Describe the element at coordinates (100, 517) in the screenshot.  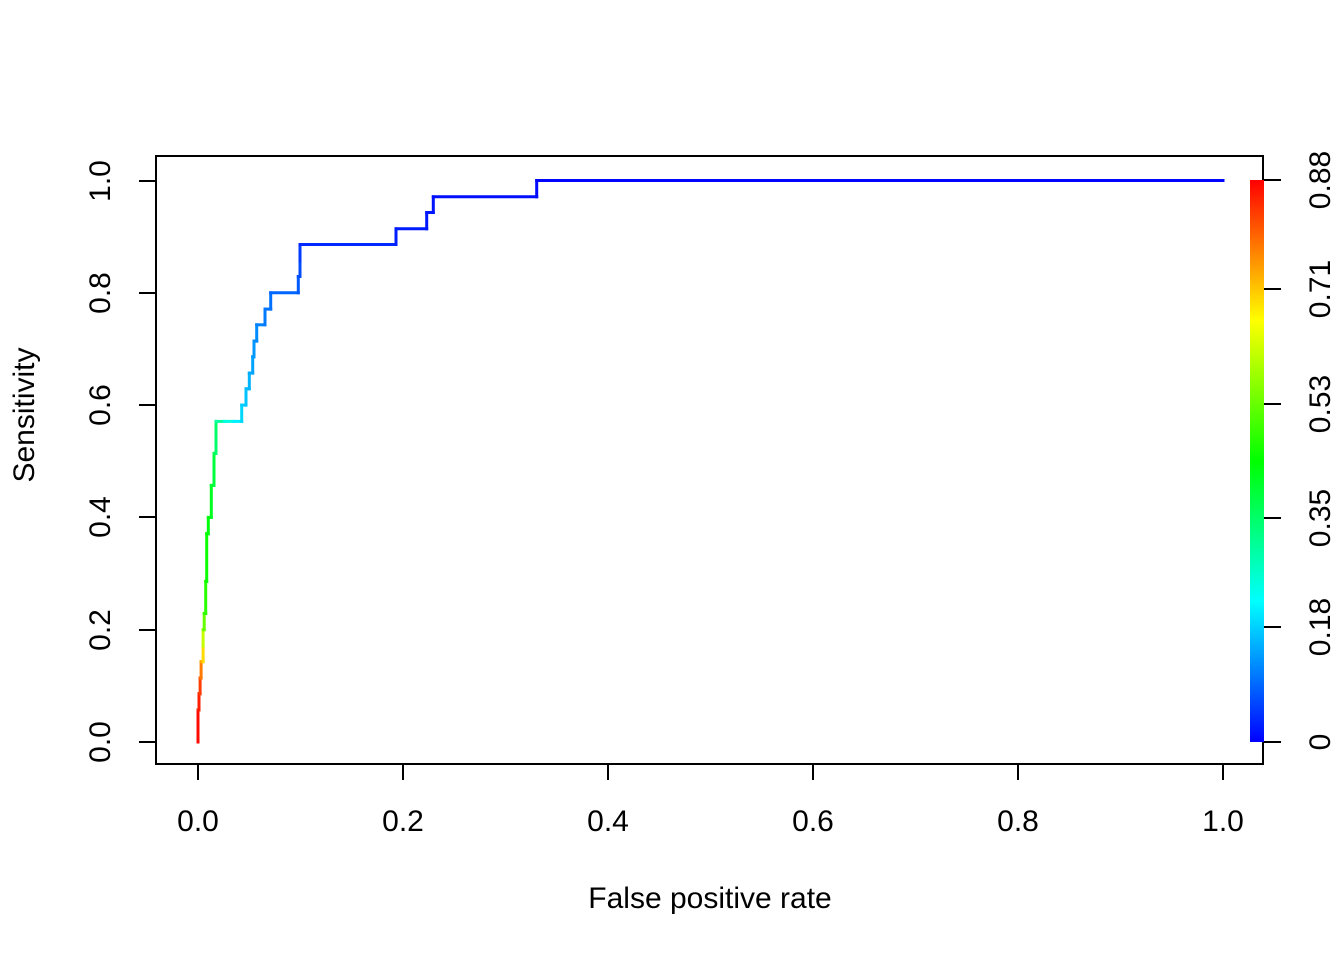
I see `y-axis-tick-label: 0.4` at that location.